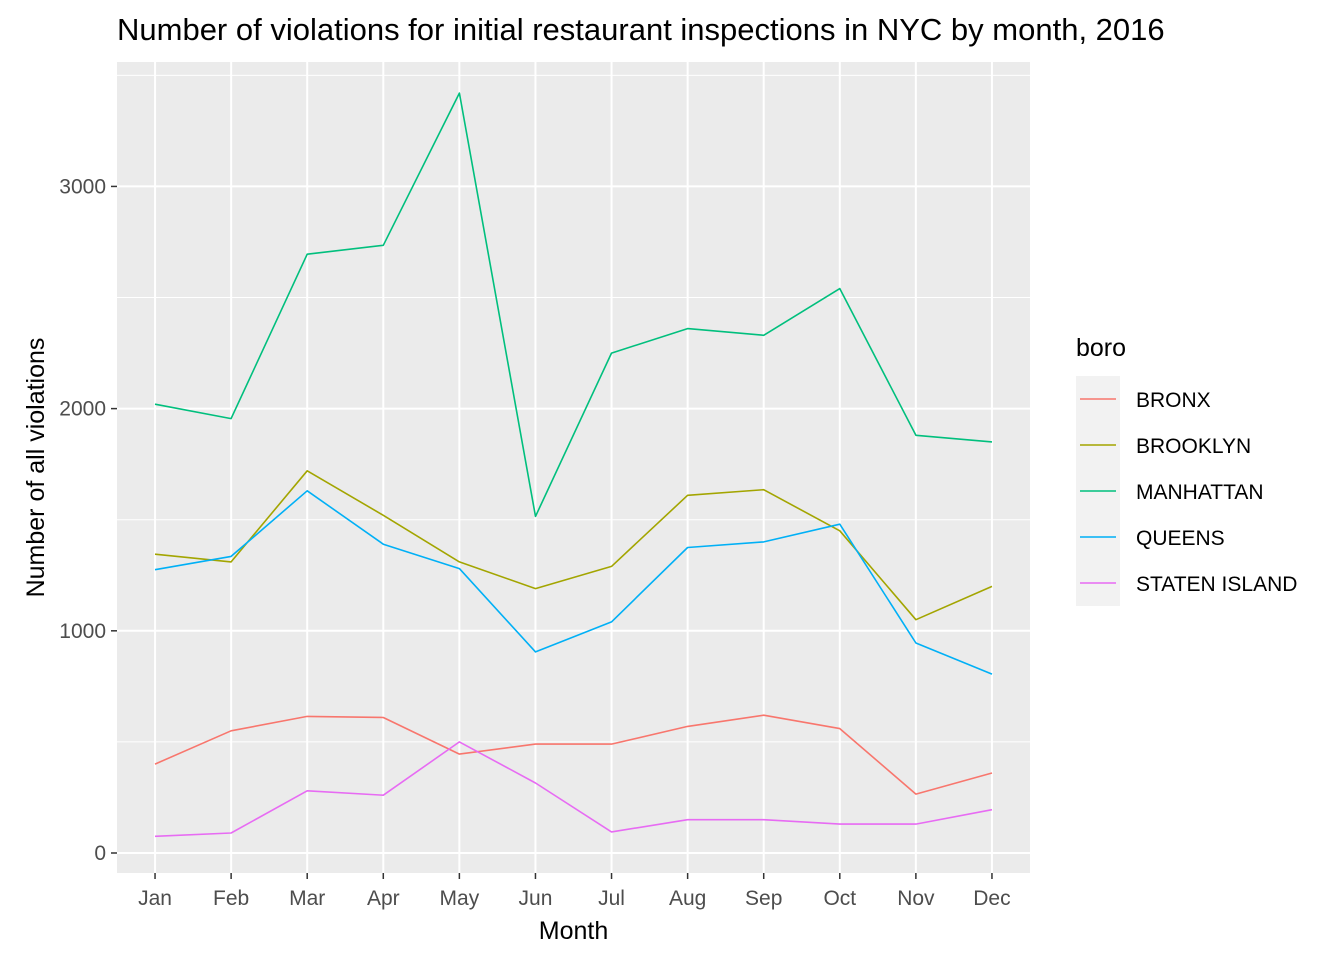 This screenshot has width=1344, height=960. Describe the element at coordinates (574, 891) in the screenshot. I see `x-axis: Jan Feb Mar Apr May Jun Jul Aug Sep Oct Nov Dec` at that location.